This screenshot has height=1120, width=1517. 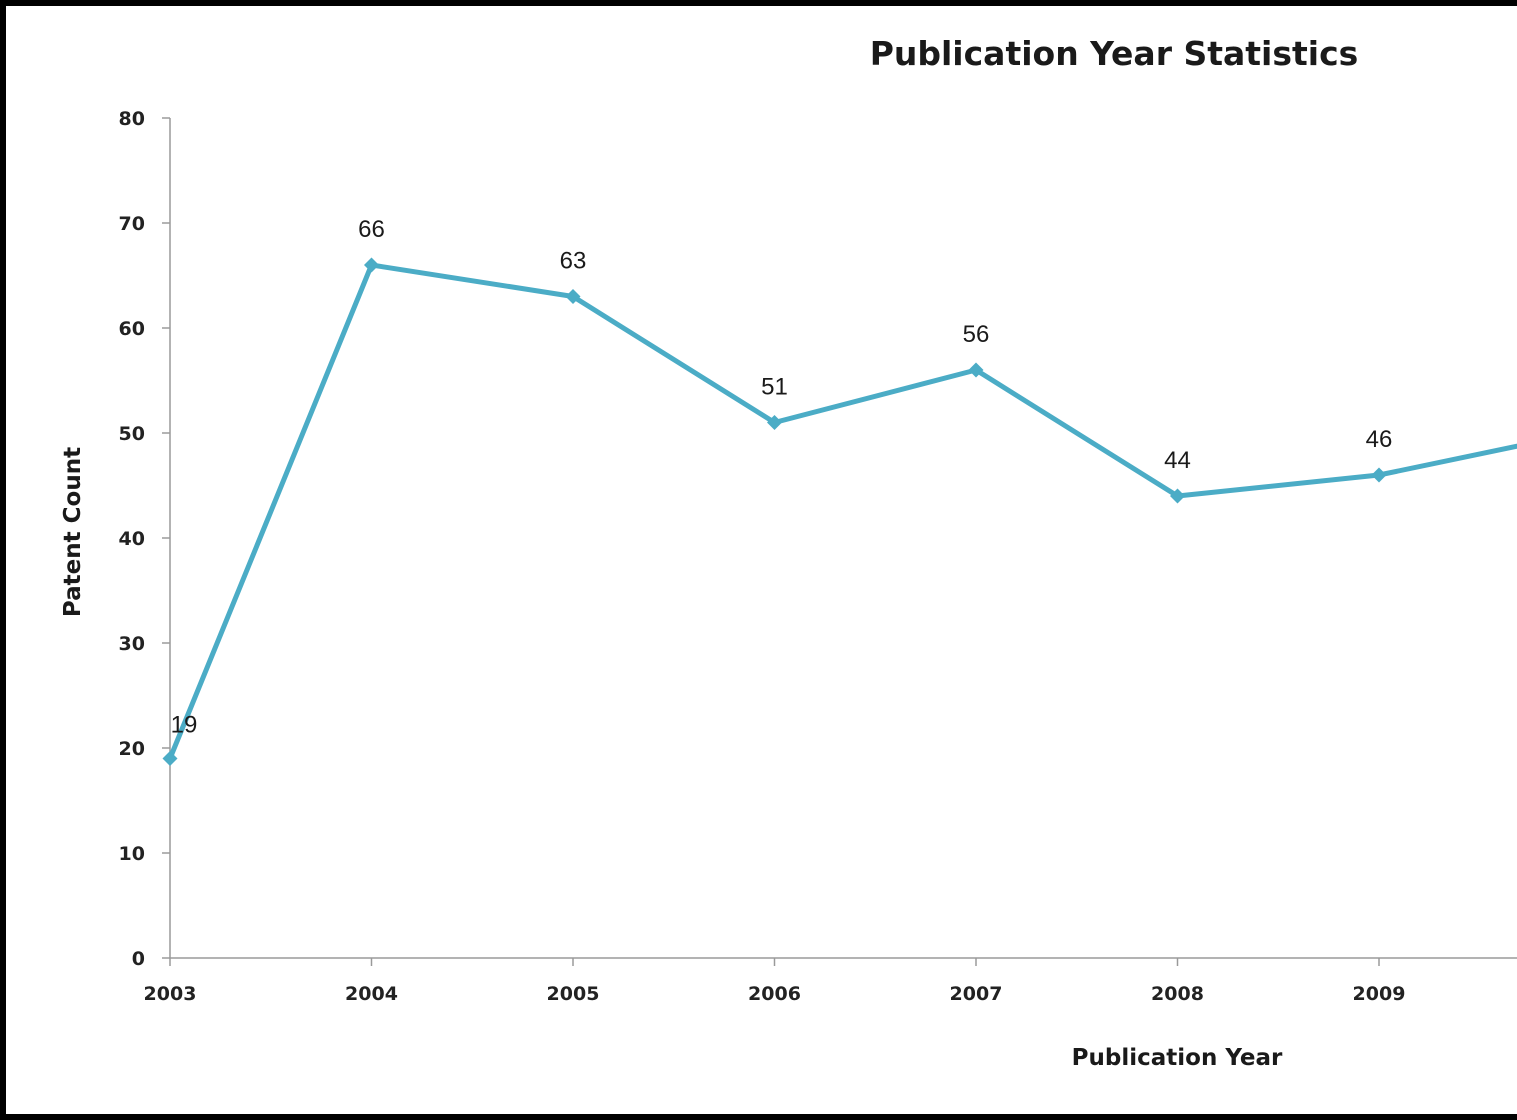 What do you see at coordinates (573, 994) in the screenshot?
I see `x-tick-label: 2005` at bounding box center [573, 994].